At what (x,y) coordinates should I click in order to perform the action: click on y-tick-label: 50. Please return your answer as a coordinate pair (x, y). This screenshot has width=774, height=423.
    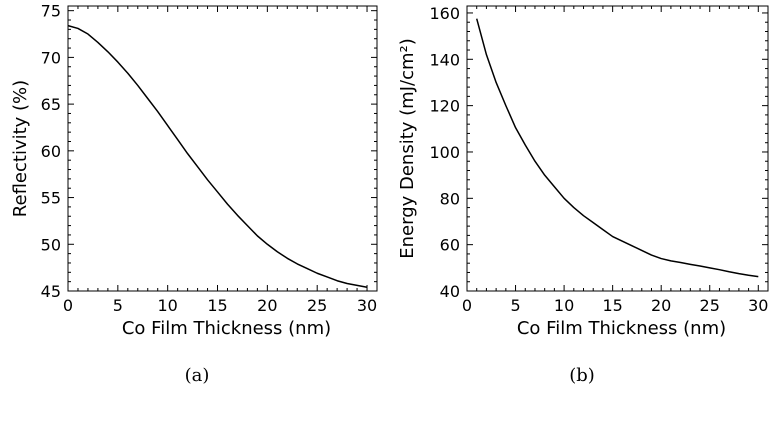
    Looking at the image, I should click on (51, 244).